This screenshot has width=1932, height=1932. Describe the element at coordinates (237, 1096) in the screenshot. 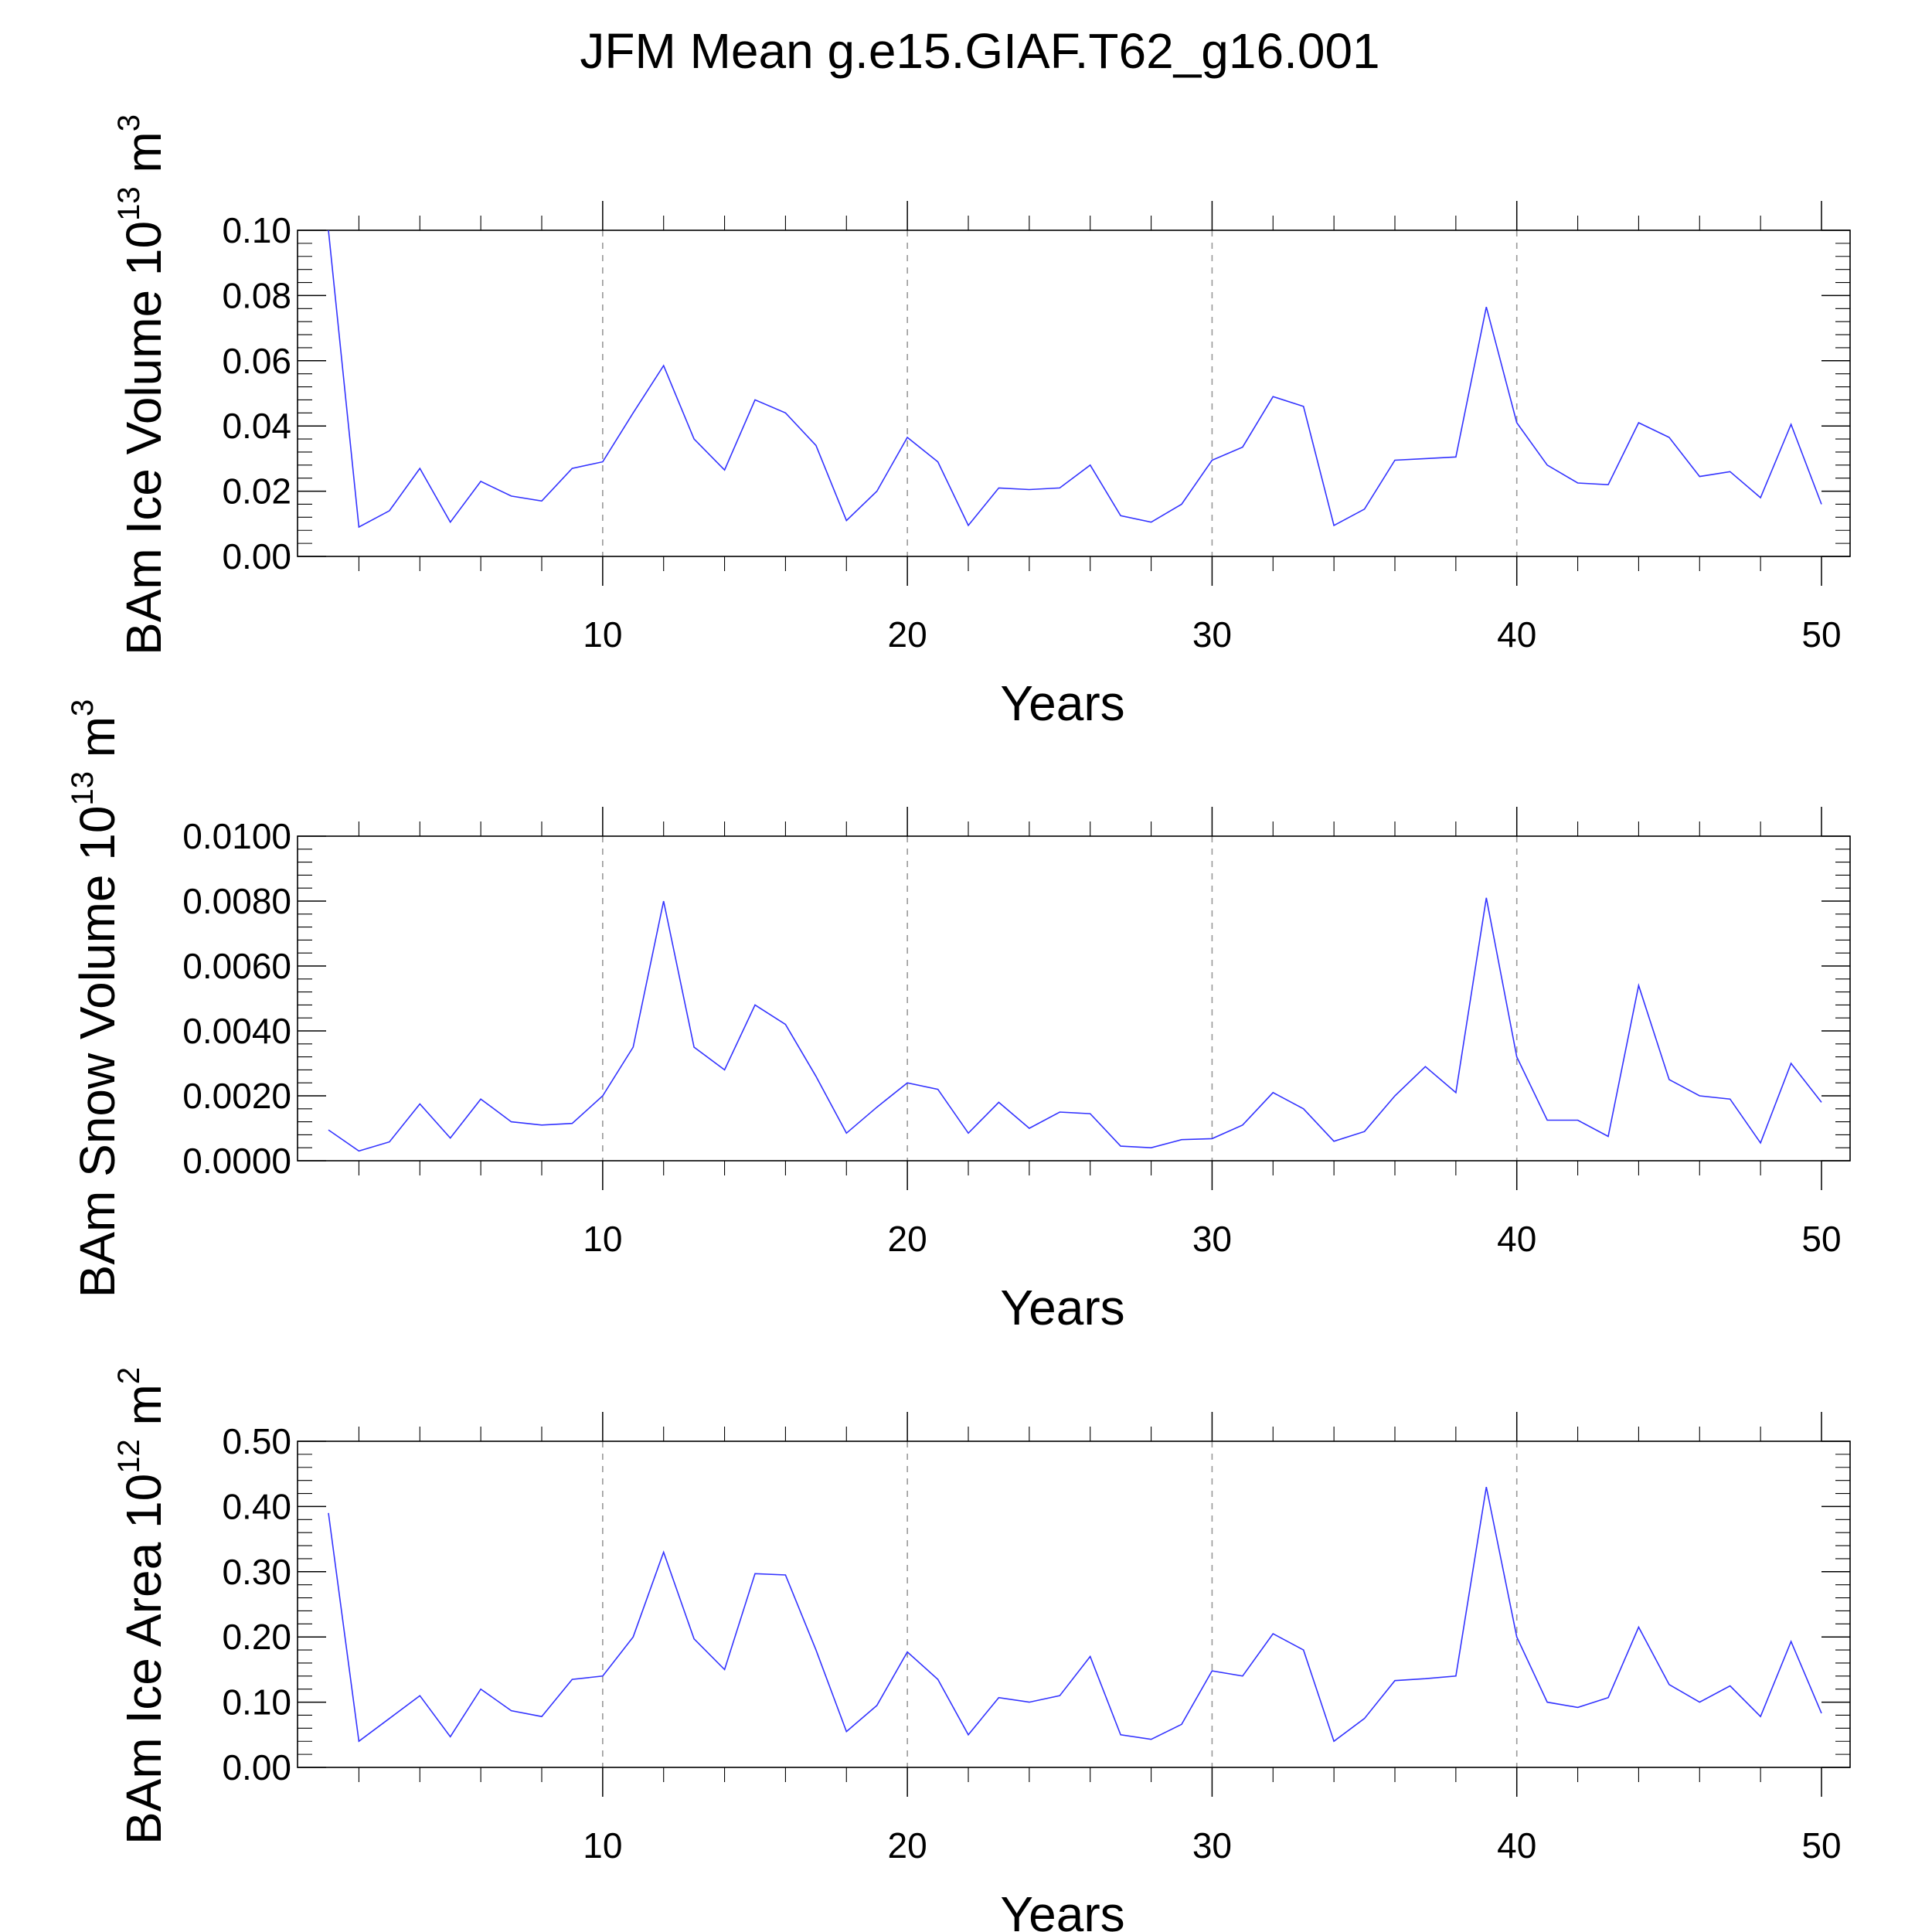

I see `y-tick-label: 0.0020` at that location.